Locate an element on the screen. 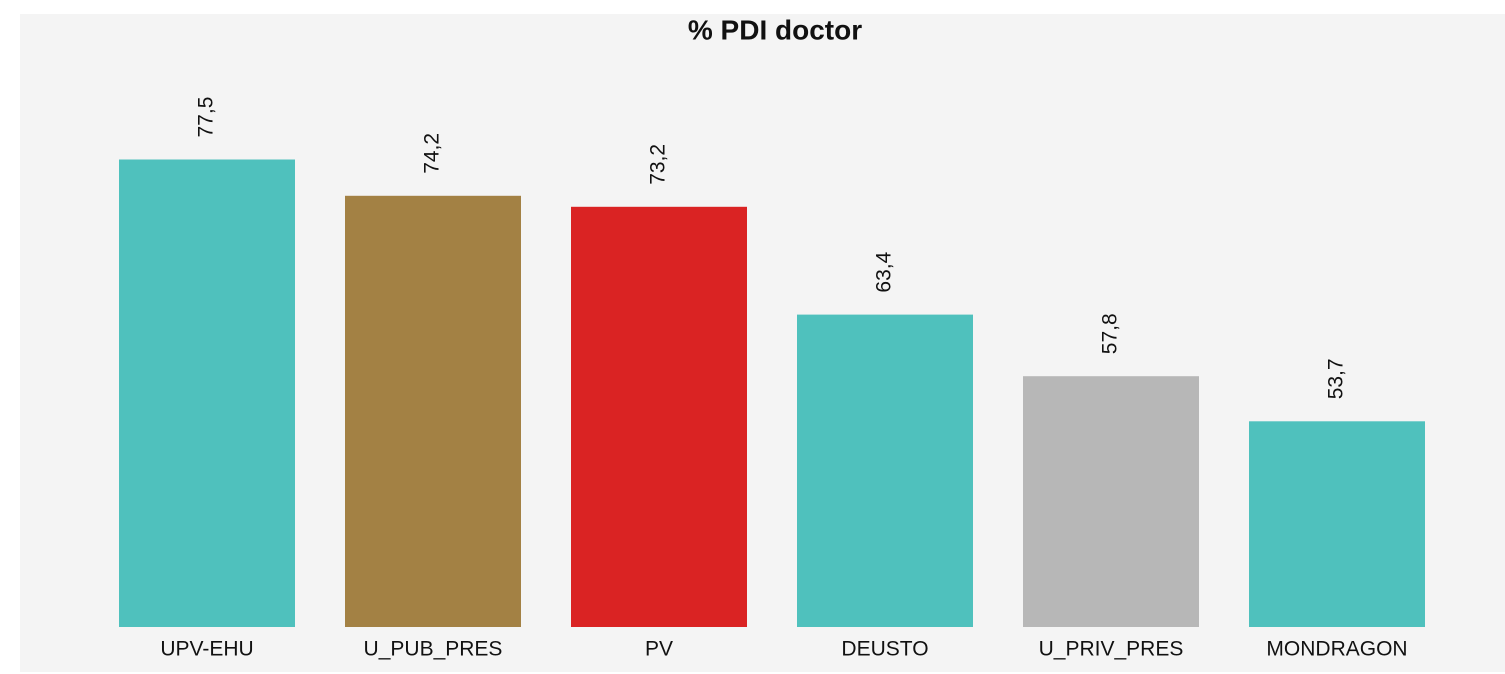  value-label: 73,2 is located at coordinates (658, 164).